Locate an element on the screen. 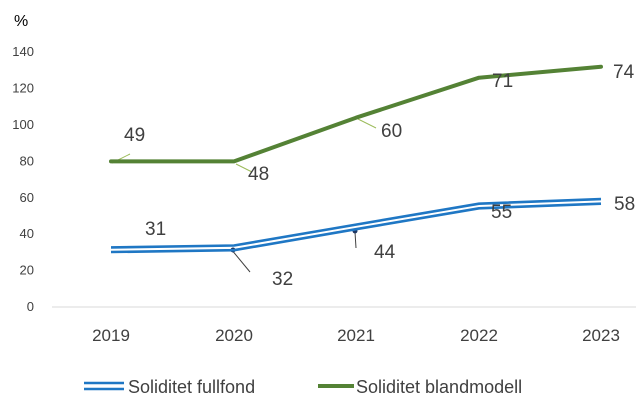 This screenshot has height=396, width=638. data-label-blandmodell: 71 is located at coordinates (502, 81).